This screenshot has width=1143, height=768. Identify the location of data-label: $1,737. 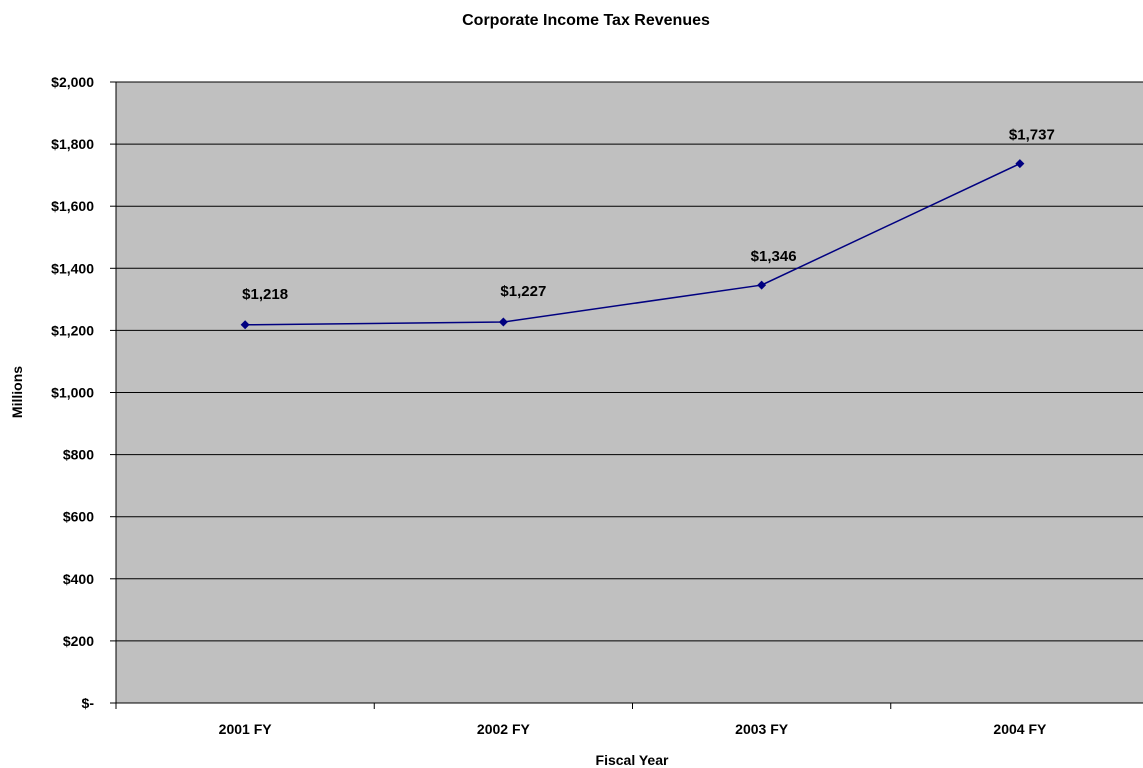
(1032, 135).